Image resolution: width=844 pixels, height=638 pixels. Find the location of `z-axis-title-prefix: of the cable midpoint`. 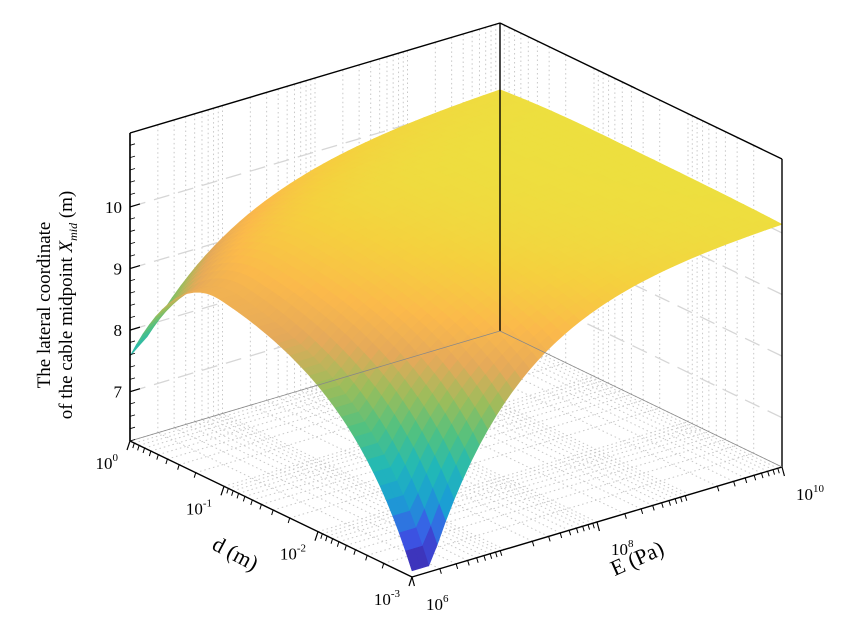

z-axis-title-prefix: of the cable midpoint is located at coordinates (66, 336).